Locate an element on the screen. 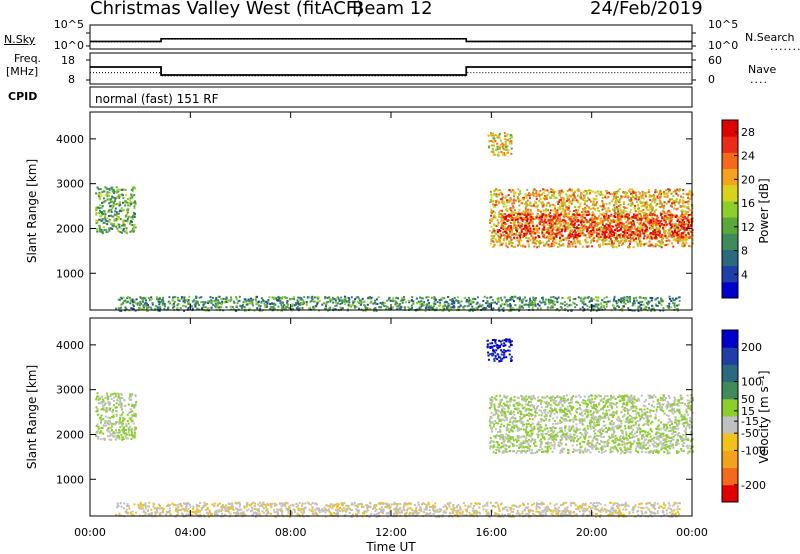 The image size is (800, 554). velocity-colorbar-tick-label-4: -15 is located at coordinates (750, 421).